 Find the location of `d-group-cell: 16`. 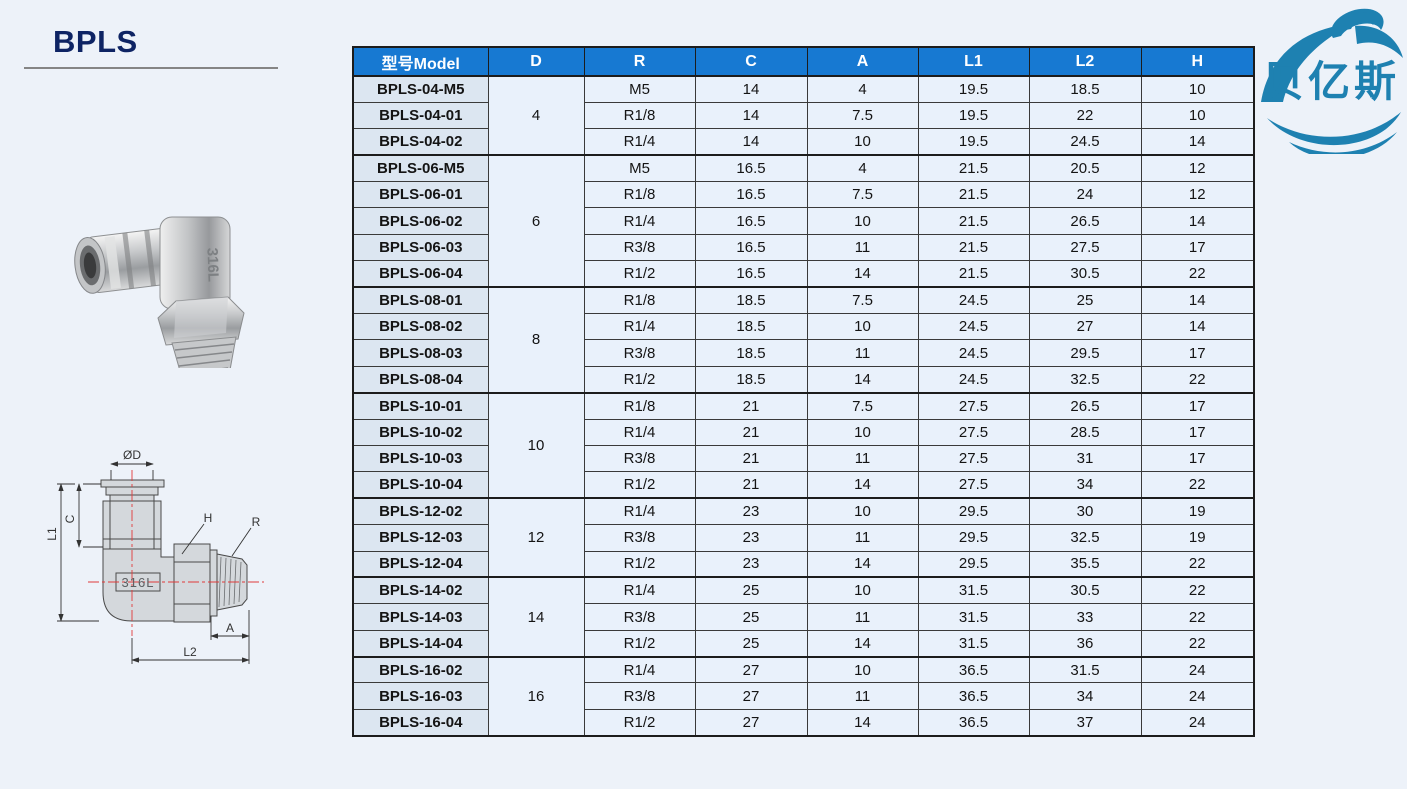

d-group-cell: 16 is located at coordinates (536, 696).